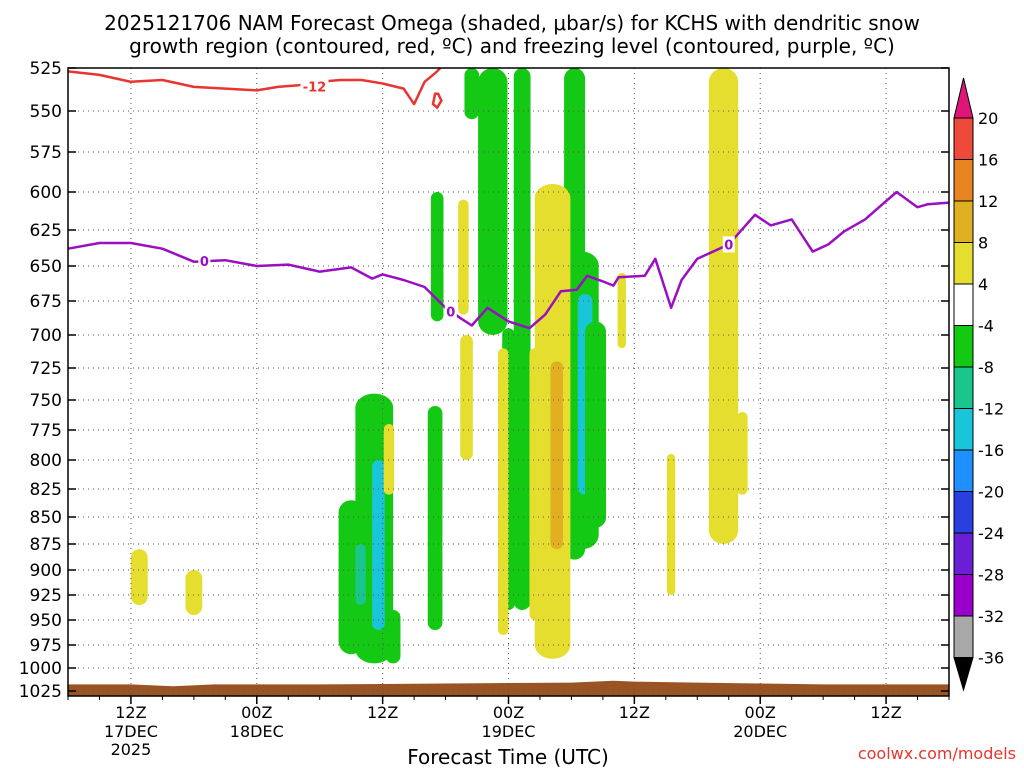  Describe the element at coordinates (46, 401) in the screenshot. I see `y-tick-label-9: 750` at that location.